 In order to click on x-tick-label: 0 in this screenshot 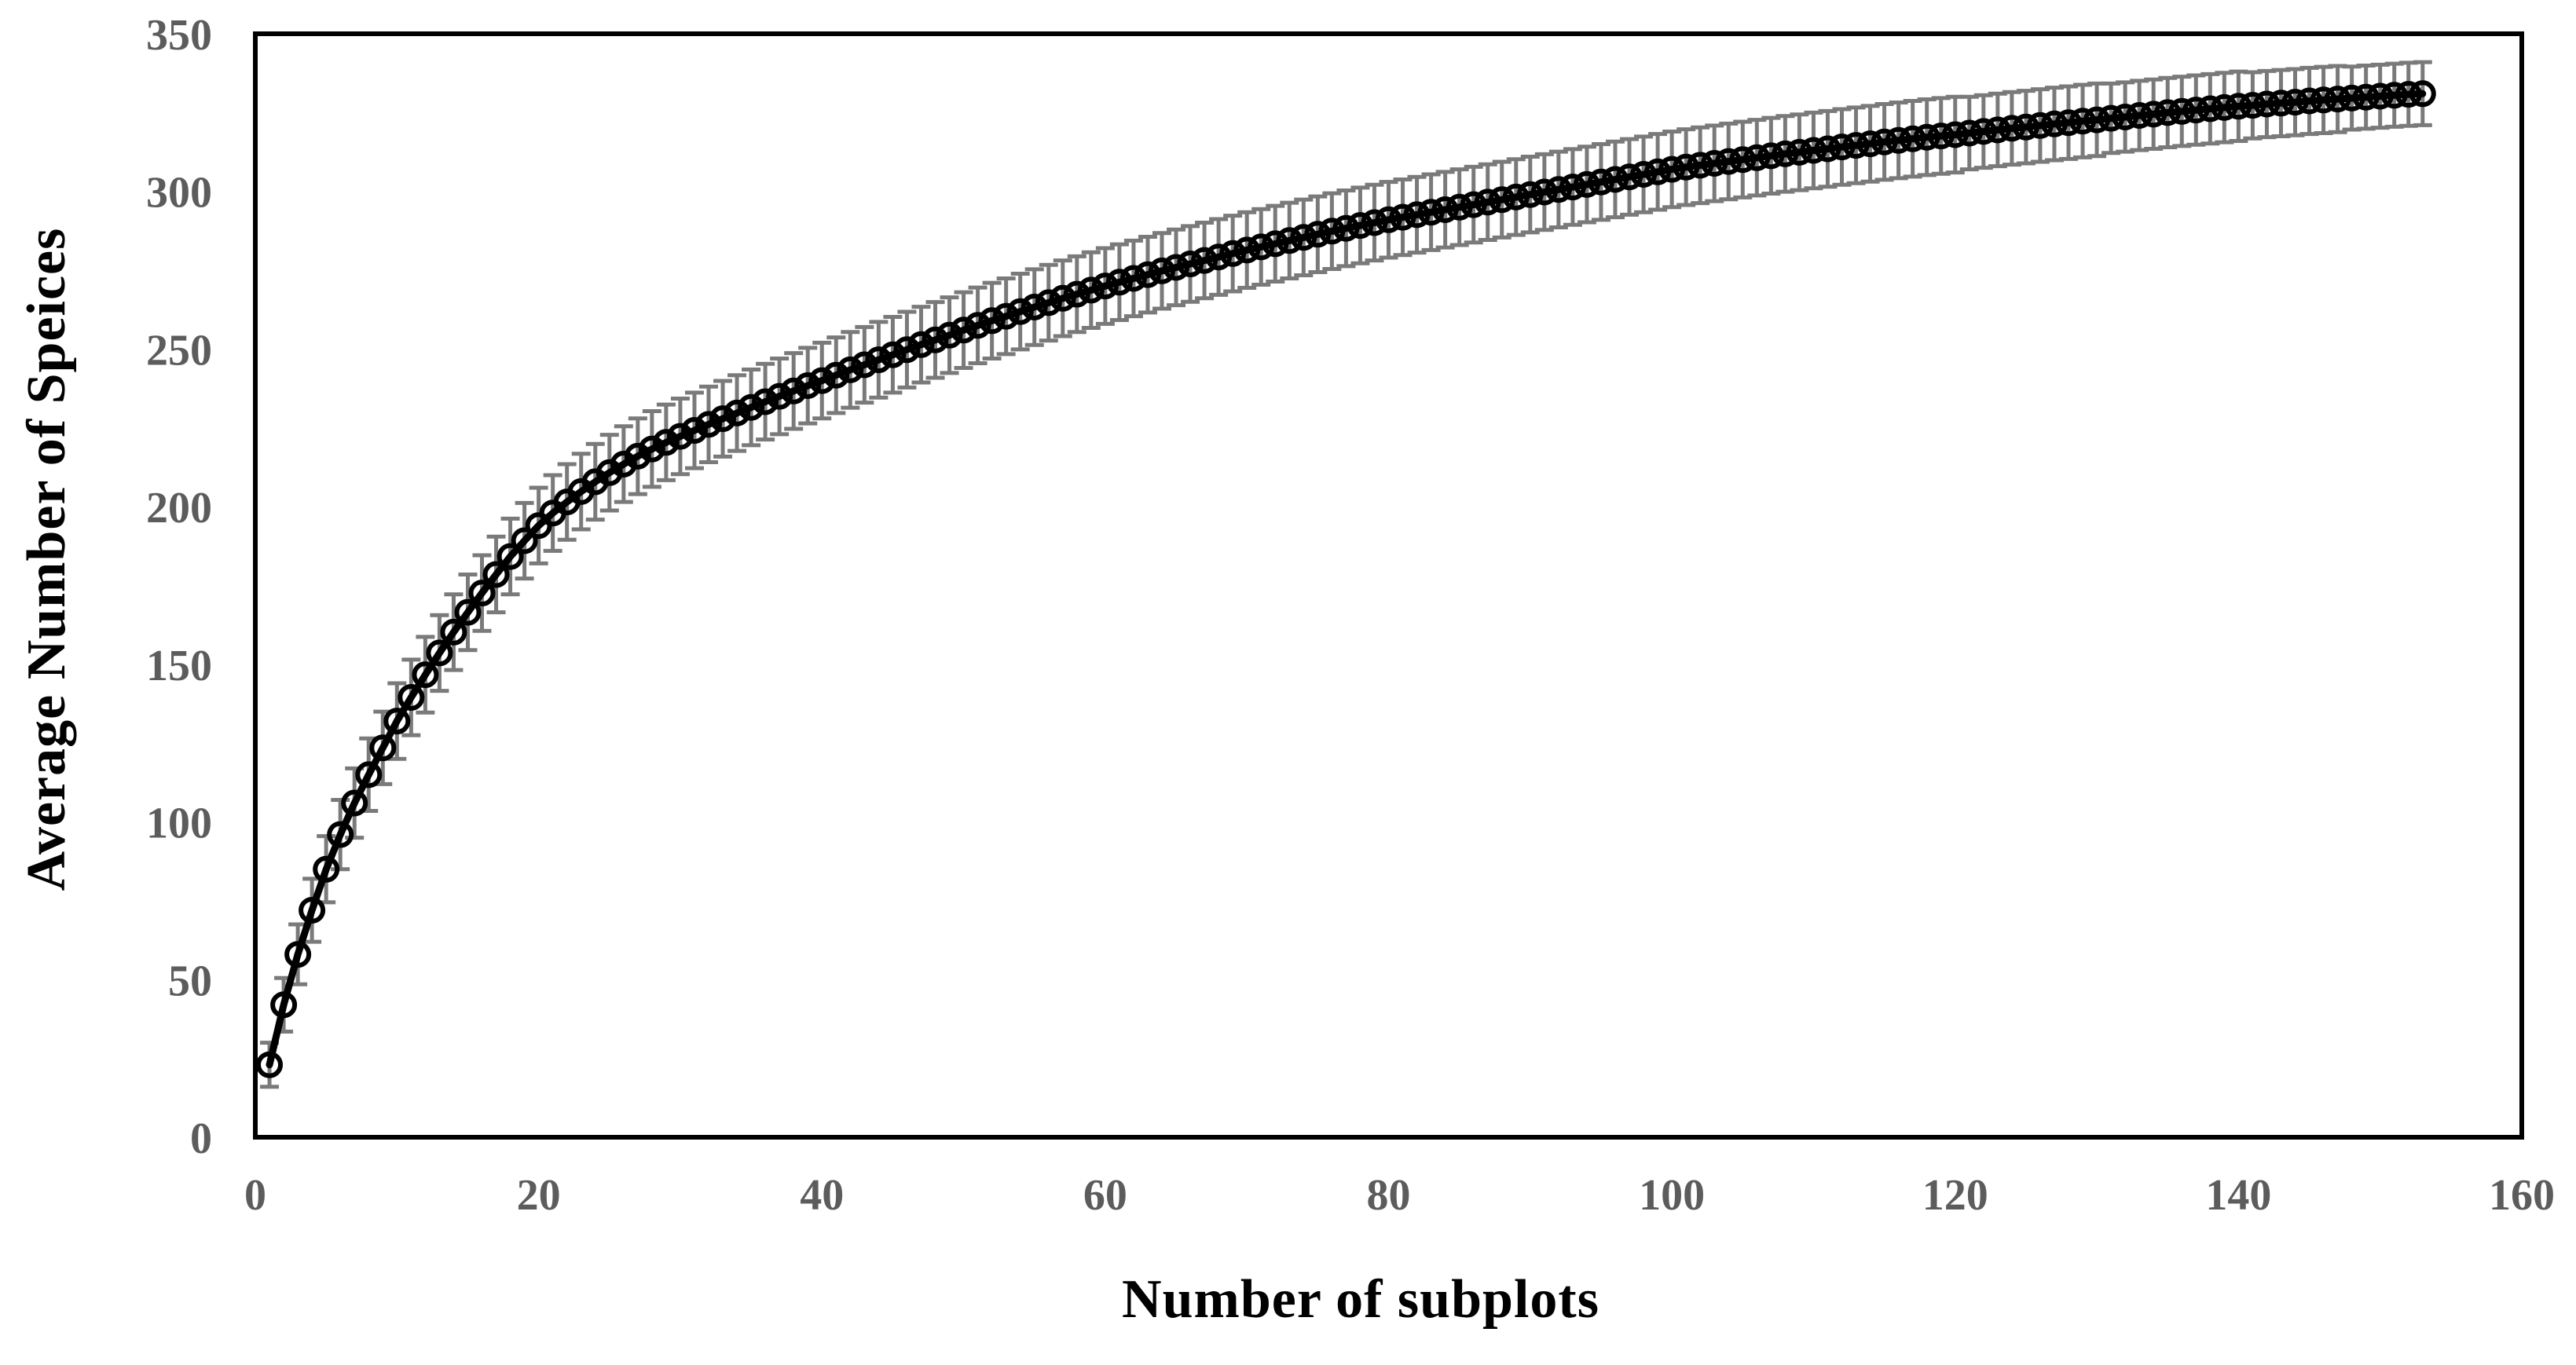, I will do `click(255, 1195)`.